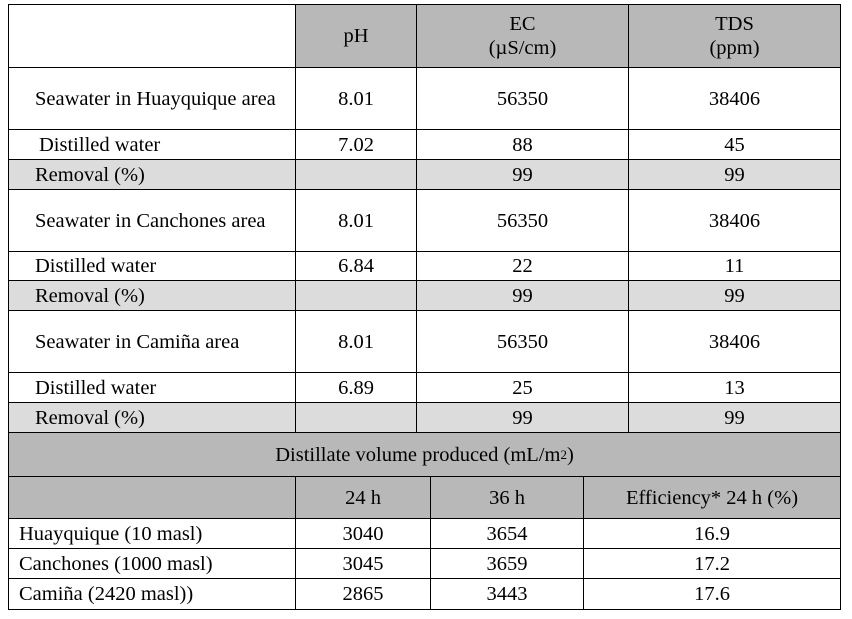 Image resolution: width=852 pixels, height=619 pixels. I want to click on volume-header-blank, so click(152, 497).